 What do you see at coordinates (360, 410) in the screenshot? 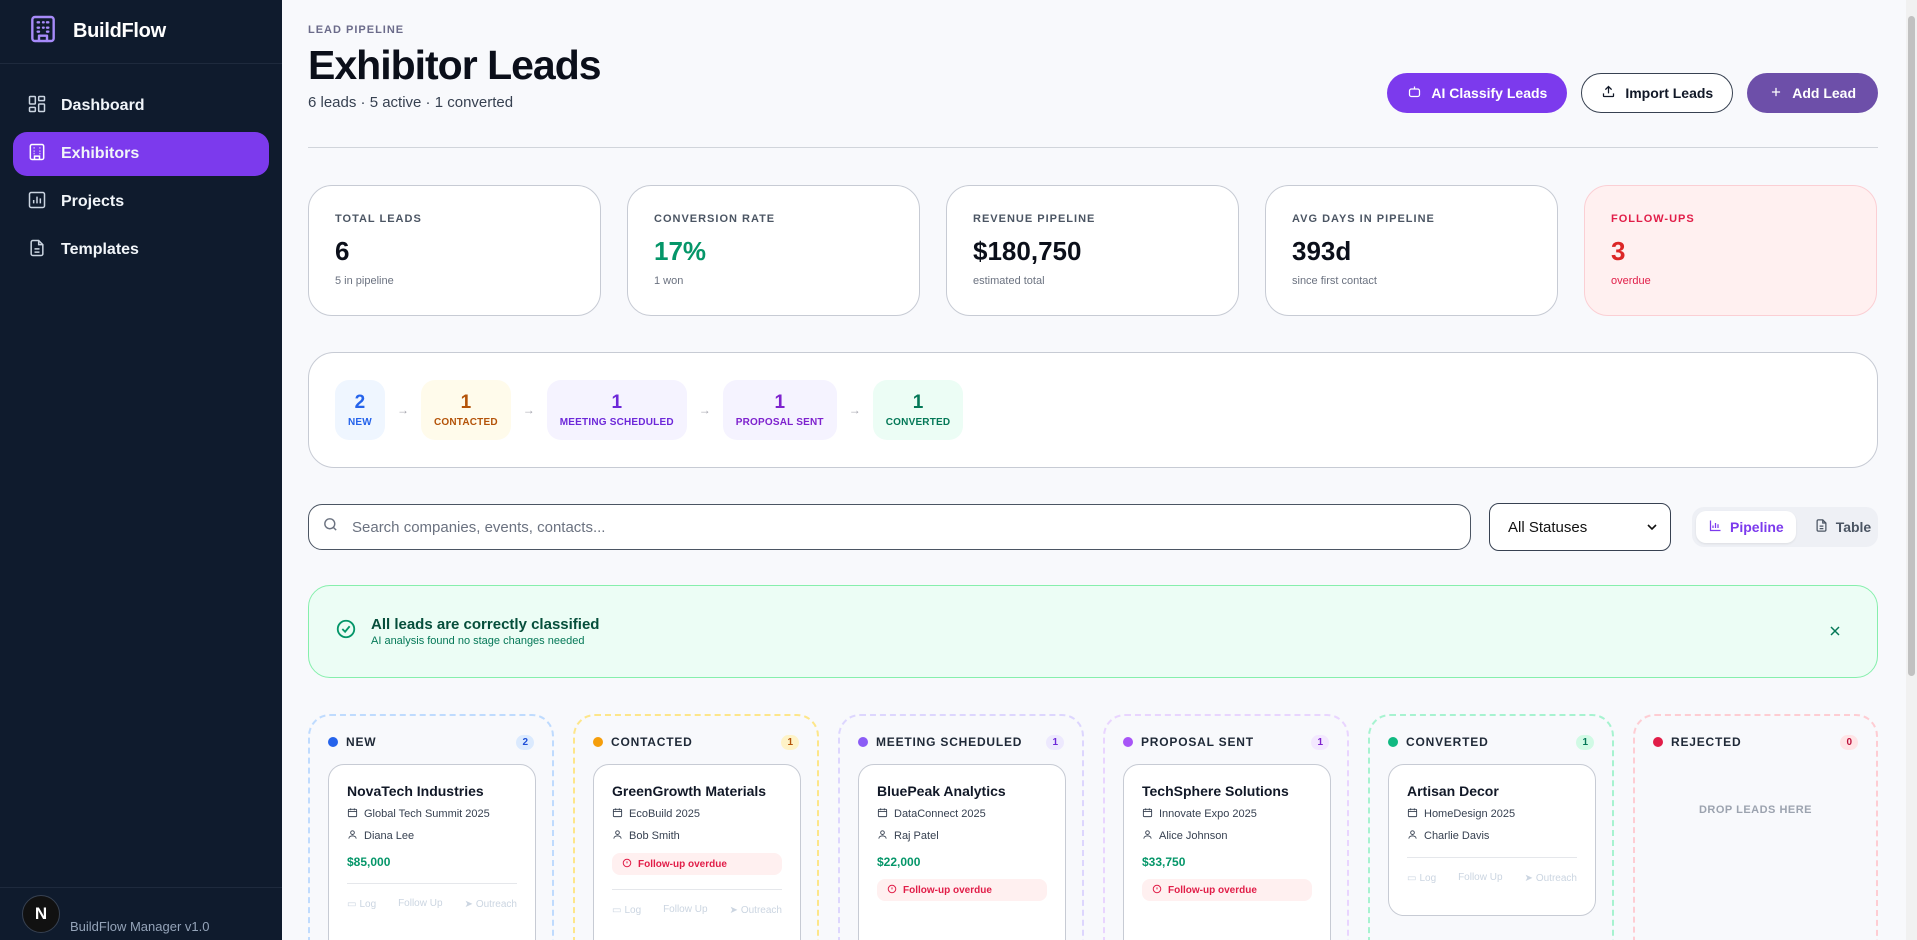
I see `funnel-stage-new: 2 NEW` at bounding box center [360, 410].